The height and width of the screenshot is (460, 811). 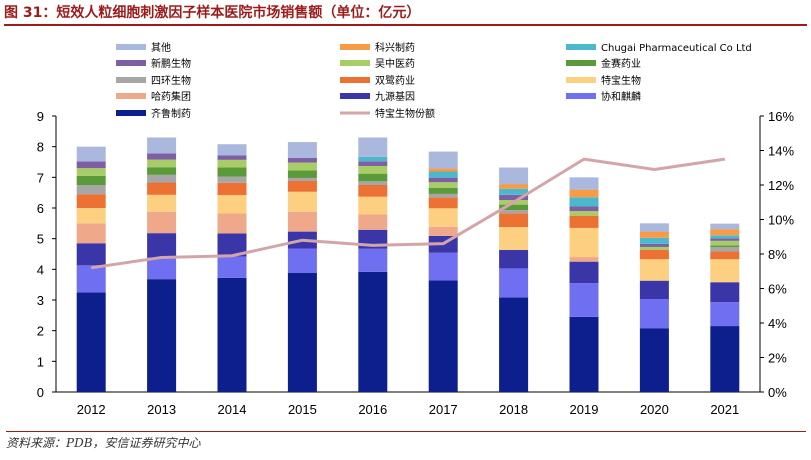 I want to click on y-tick-label: 5, so click(x=40, y=239).